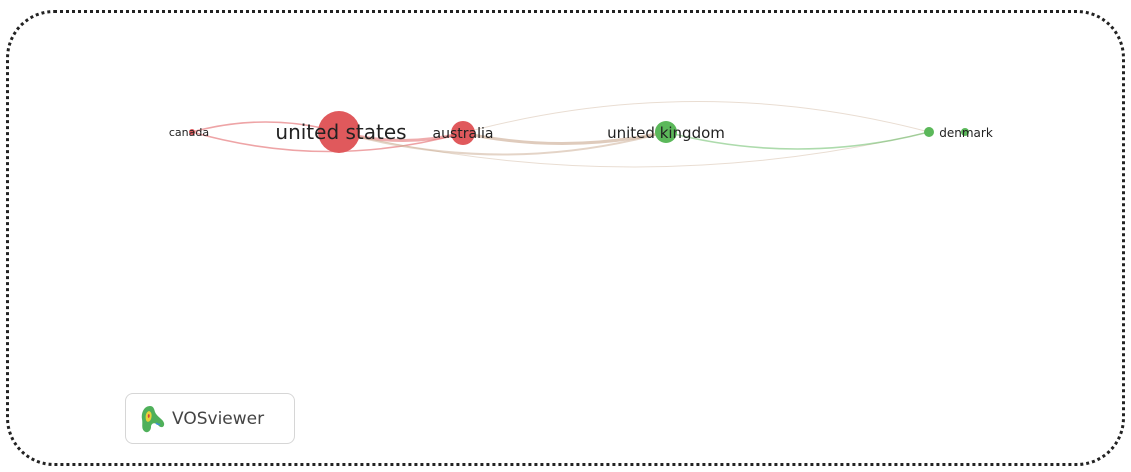 This screenshot has height=472, width=1131. What do you see at coordinates (929, 132) in the screenshot?
I see `node-denmark` at bounding box center [929, 132].